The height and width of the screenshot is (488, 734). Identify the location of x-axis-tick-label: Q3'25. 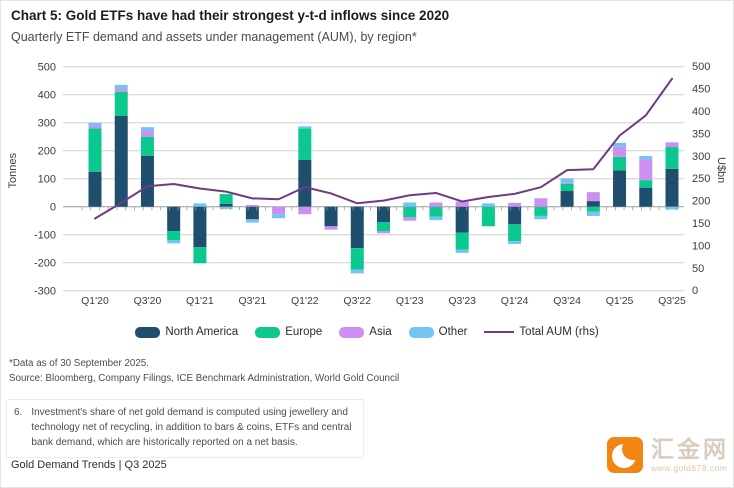
(672, 301).